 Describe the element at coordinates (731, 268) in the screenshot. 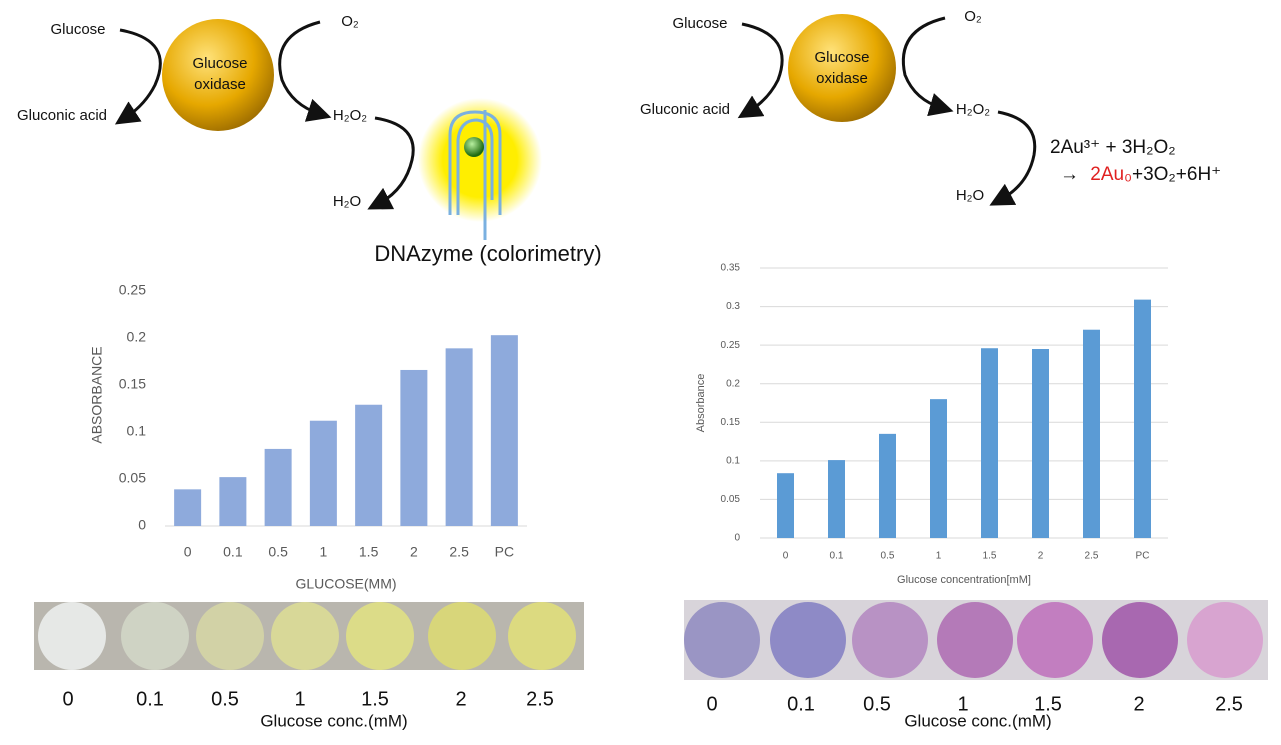

I see `y-tick-label: 0.35` at that location.